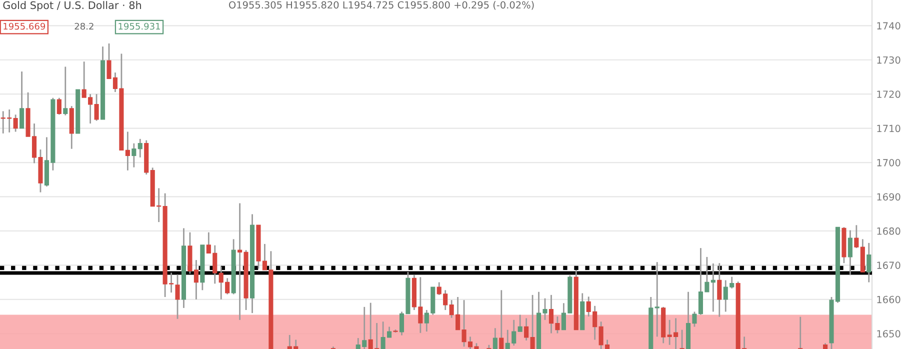 This screenshot has width=903, height=349. I want to click on y-tick-label: 1650, so click(888, 334).